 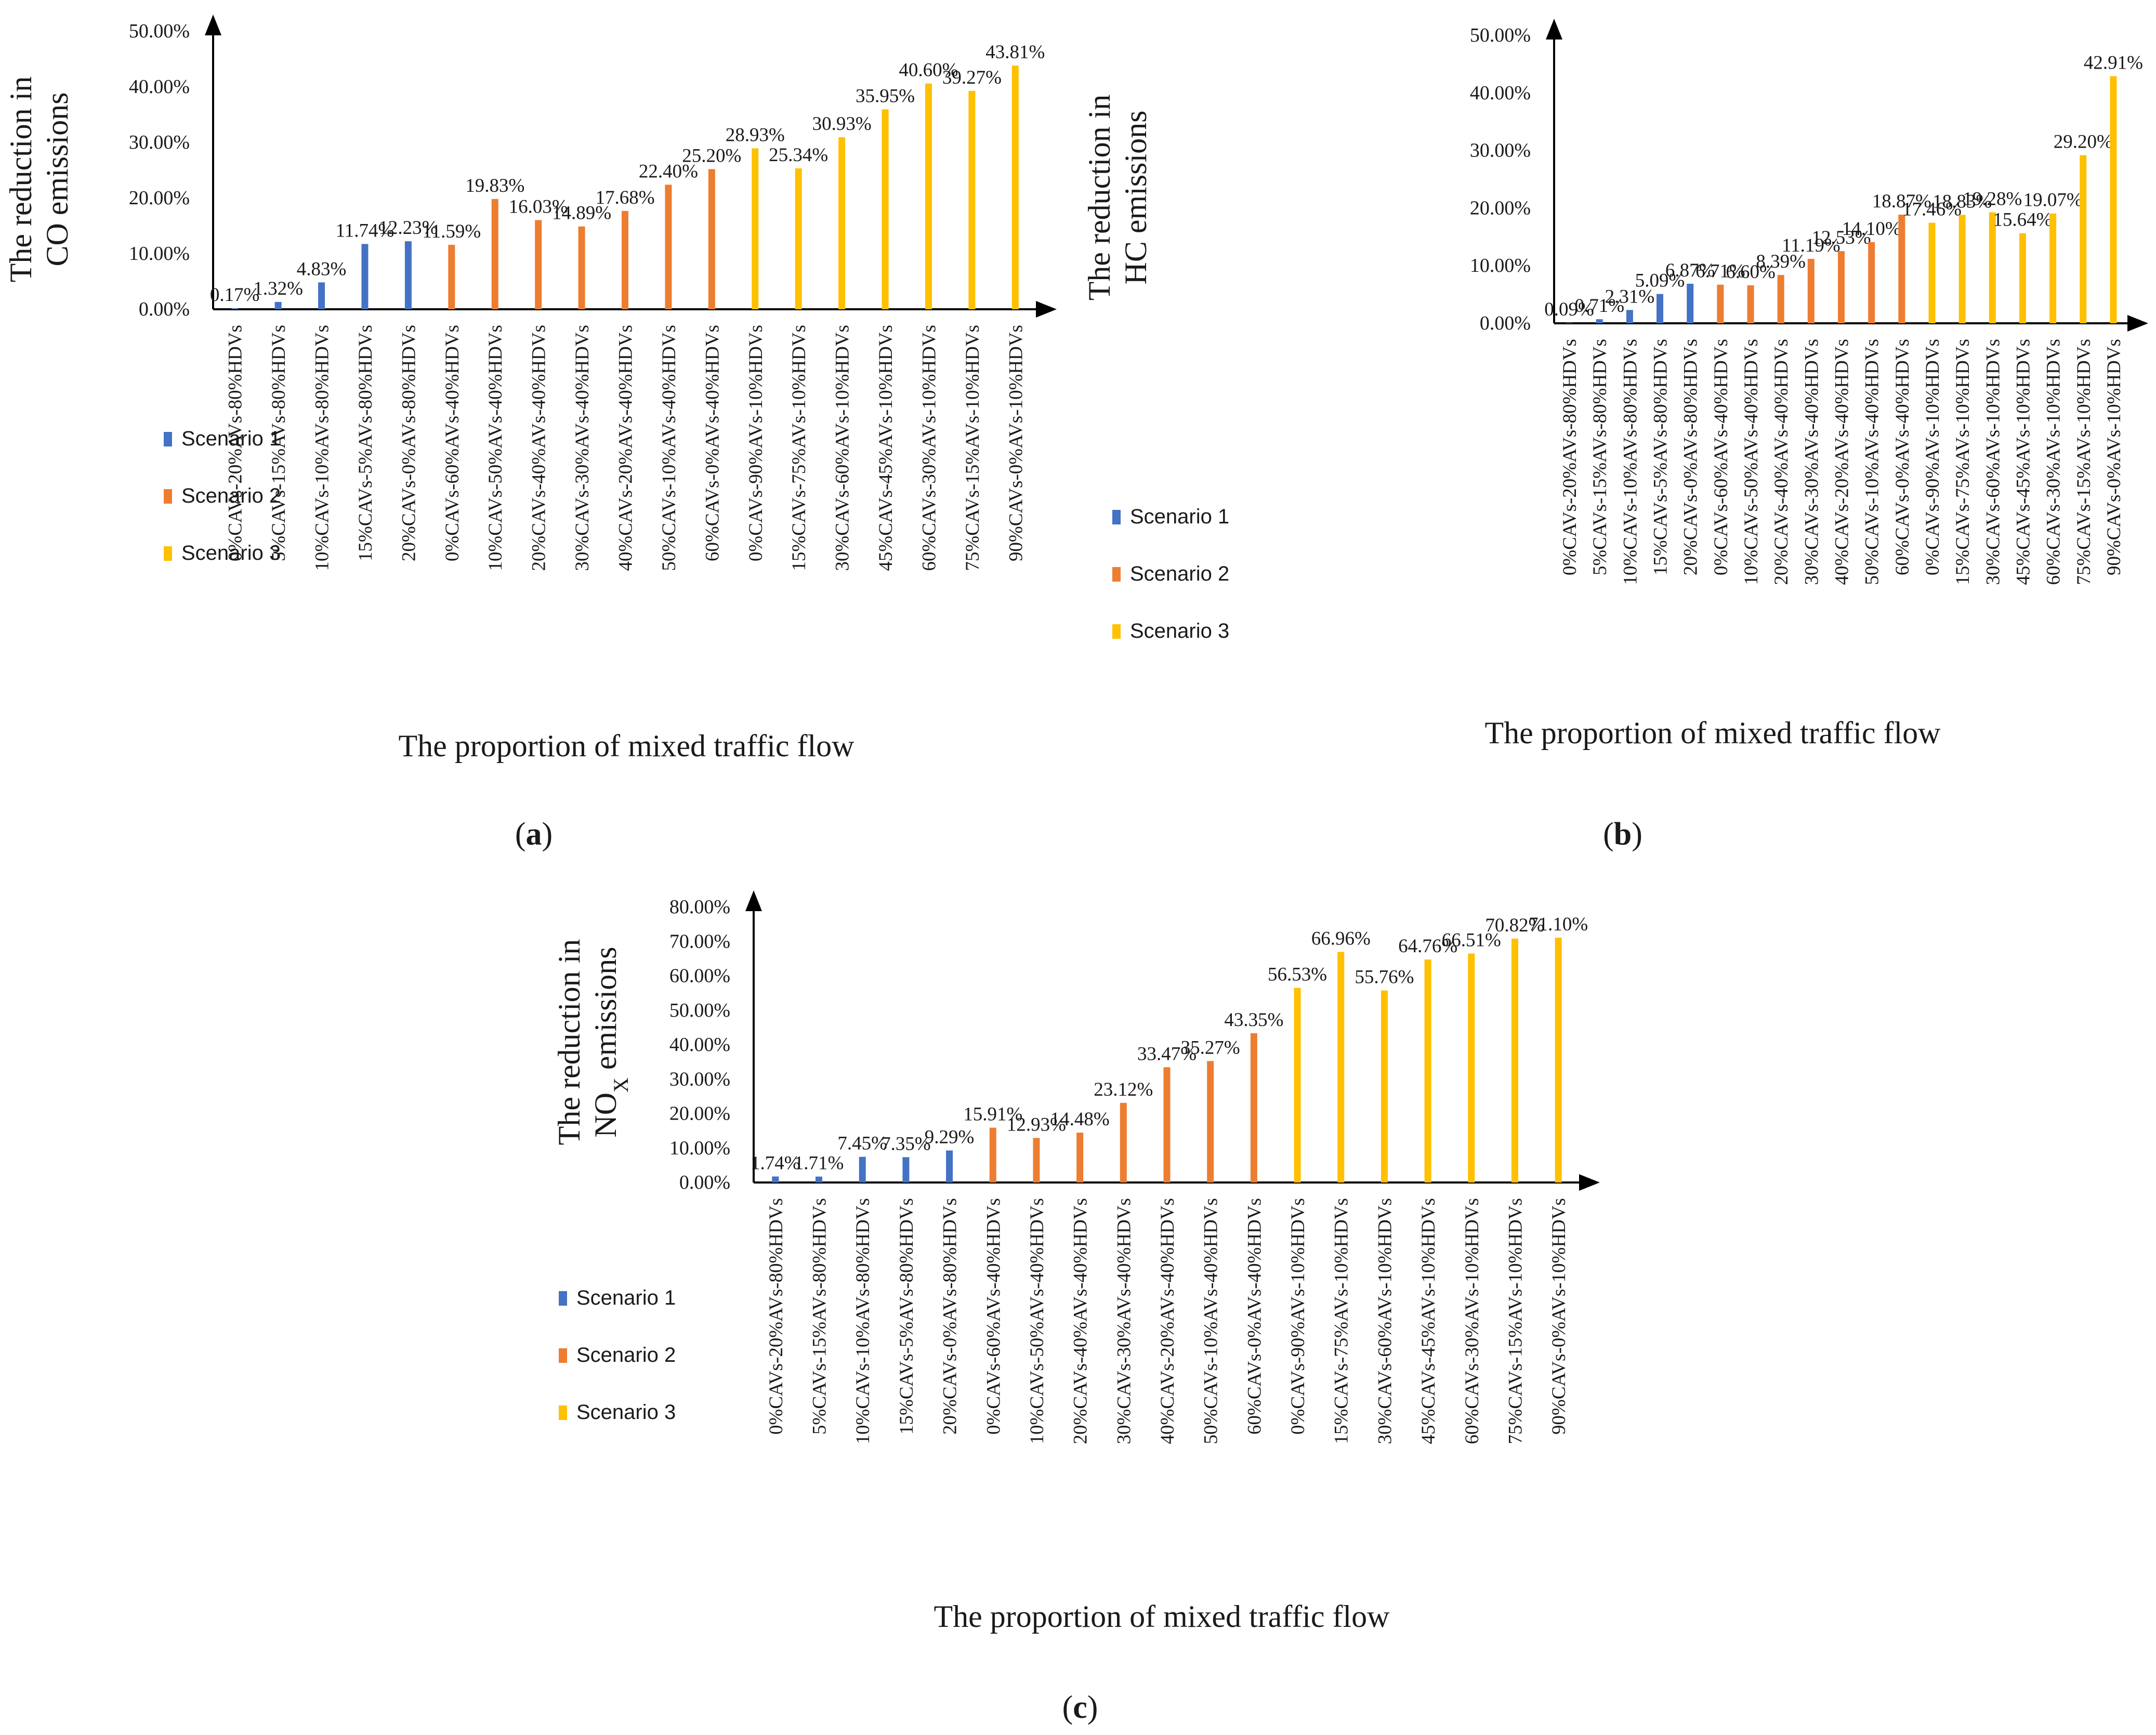 What do you see at coordinates (1623, 834) in the screenshot?
I see `panel-label-letter: b` at bounding box center [1623, 834].